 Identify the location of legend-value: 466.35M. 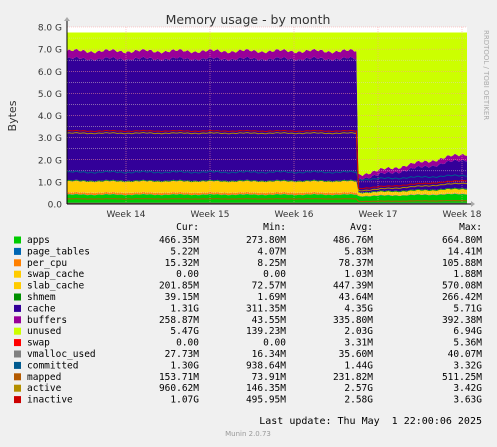
(179, 240).